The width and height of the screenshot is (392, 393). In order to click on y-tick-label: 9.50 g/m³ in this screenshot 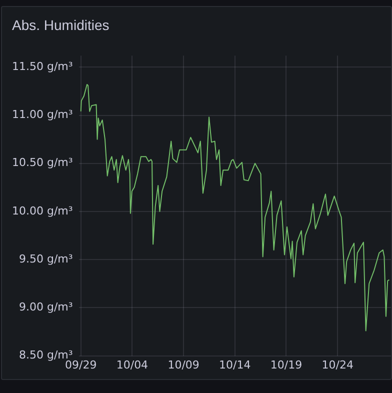, I will do `click(45, 259)`.